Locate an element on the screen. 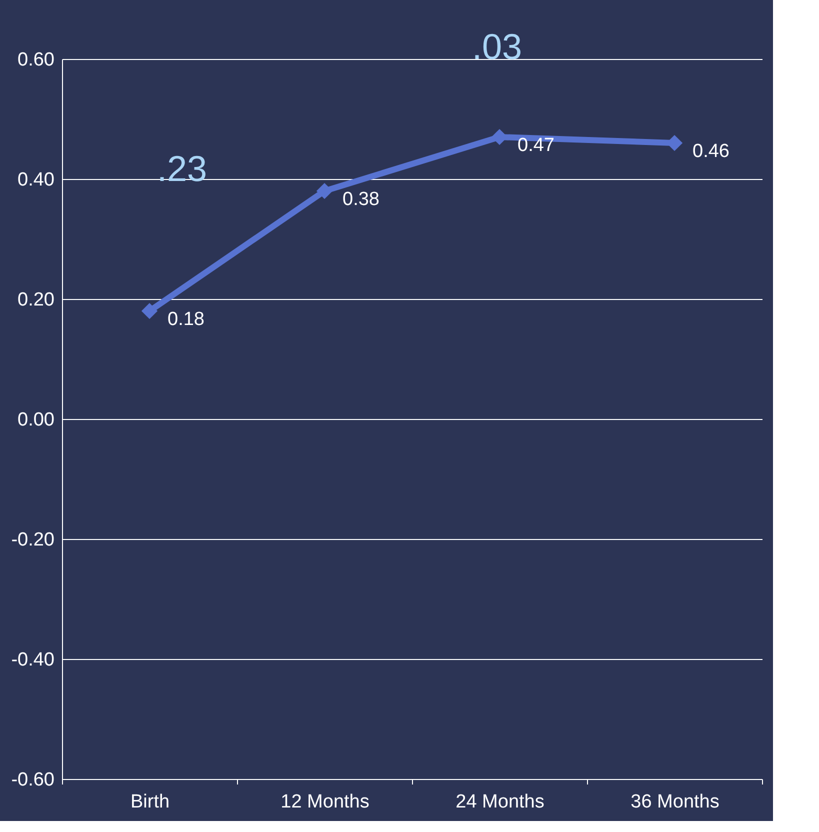 Image resolution: width=819 pixels, height=832 pixels. data-label: 0.46 is located at coordinates (711, 151).